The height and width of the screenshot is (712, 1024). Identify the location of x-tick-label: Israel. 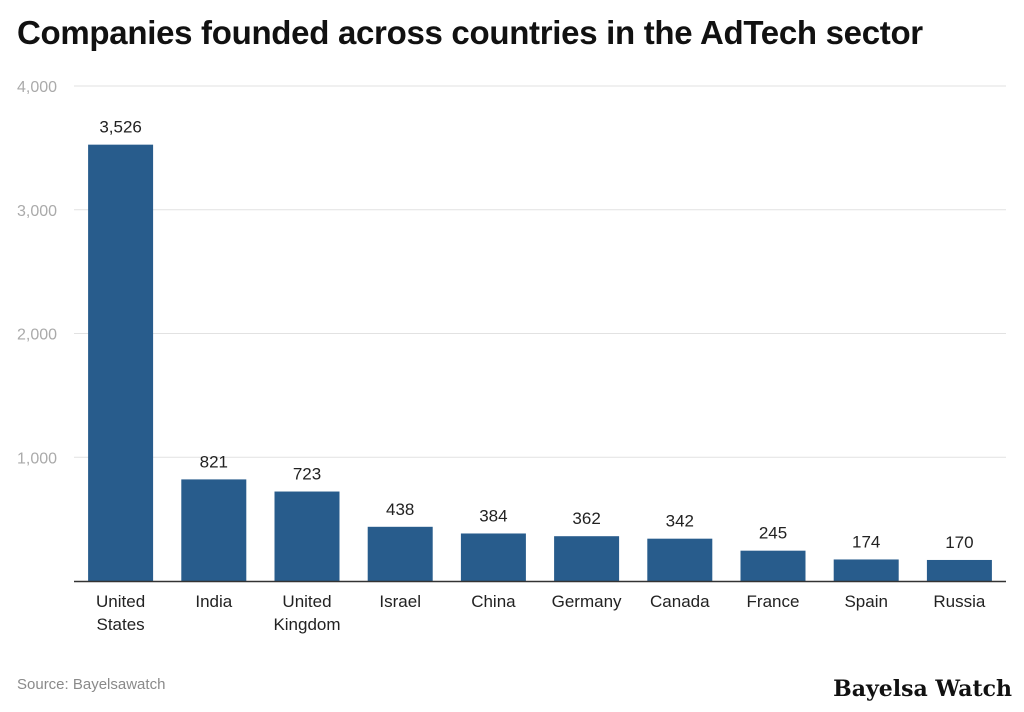
(400, 601).